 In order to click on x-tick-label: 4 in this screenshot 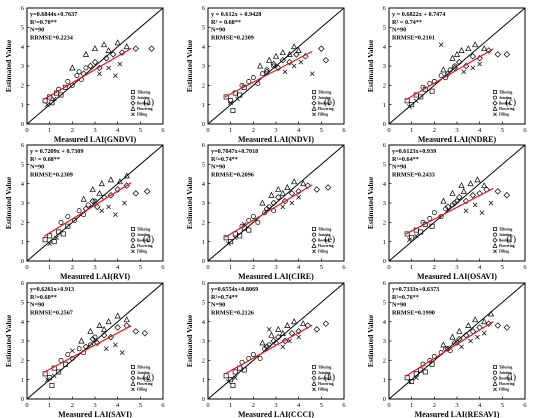, I will do `click(299, 267)`.